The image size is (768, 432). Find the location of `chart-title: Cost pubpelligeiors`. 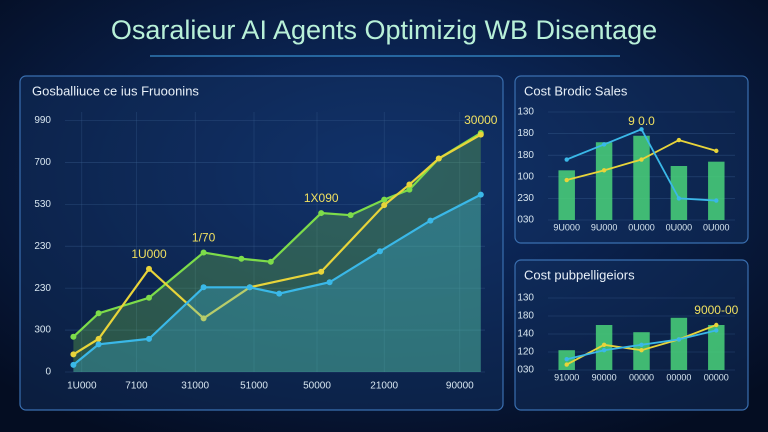

chart-title: Cost pubpelligeiors is located at coordinates (579, 274).